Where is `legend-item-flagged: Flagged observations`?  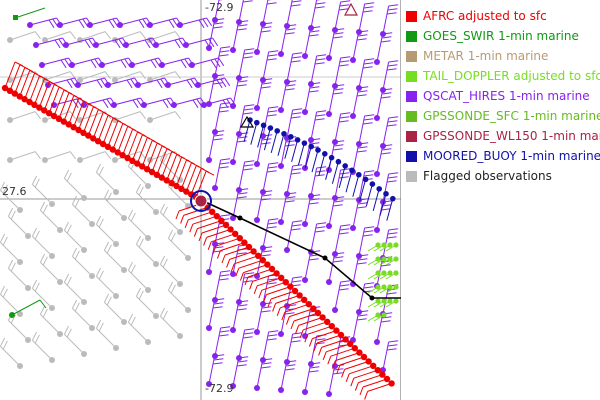 legend-item-flagged: Flagged observations is located at coordinates (503, 176).